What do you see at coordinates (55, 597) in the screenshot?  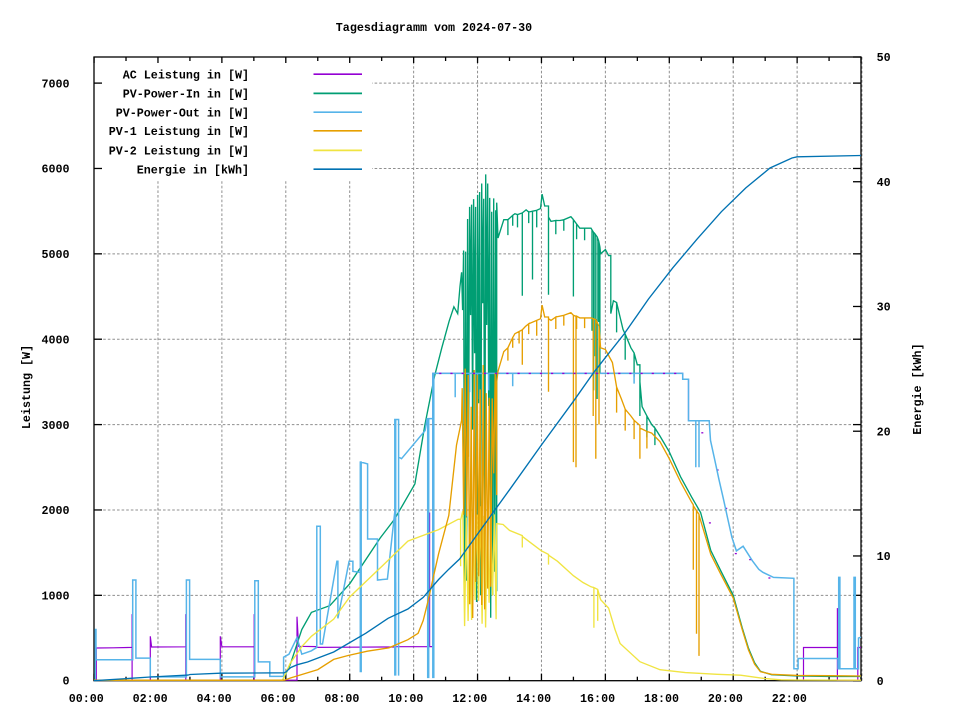 I see `svg-text: 1000` at bounding box center [55, 597].